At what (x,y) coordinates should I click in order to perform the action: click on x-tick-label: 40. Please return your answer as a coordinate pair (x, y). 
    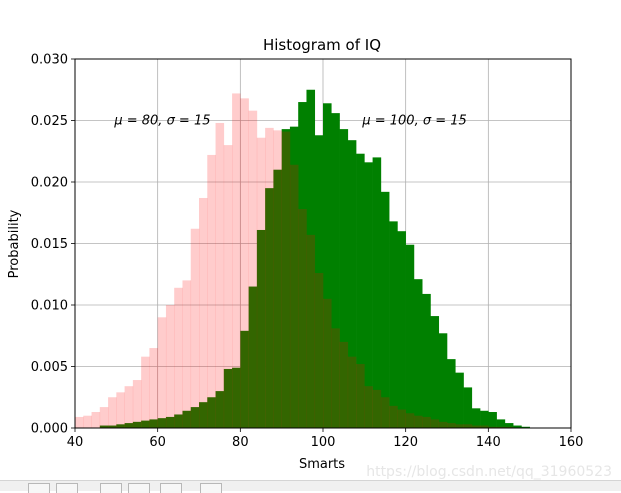
    Looking at the image, I should click on (75, 442).